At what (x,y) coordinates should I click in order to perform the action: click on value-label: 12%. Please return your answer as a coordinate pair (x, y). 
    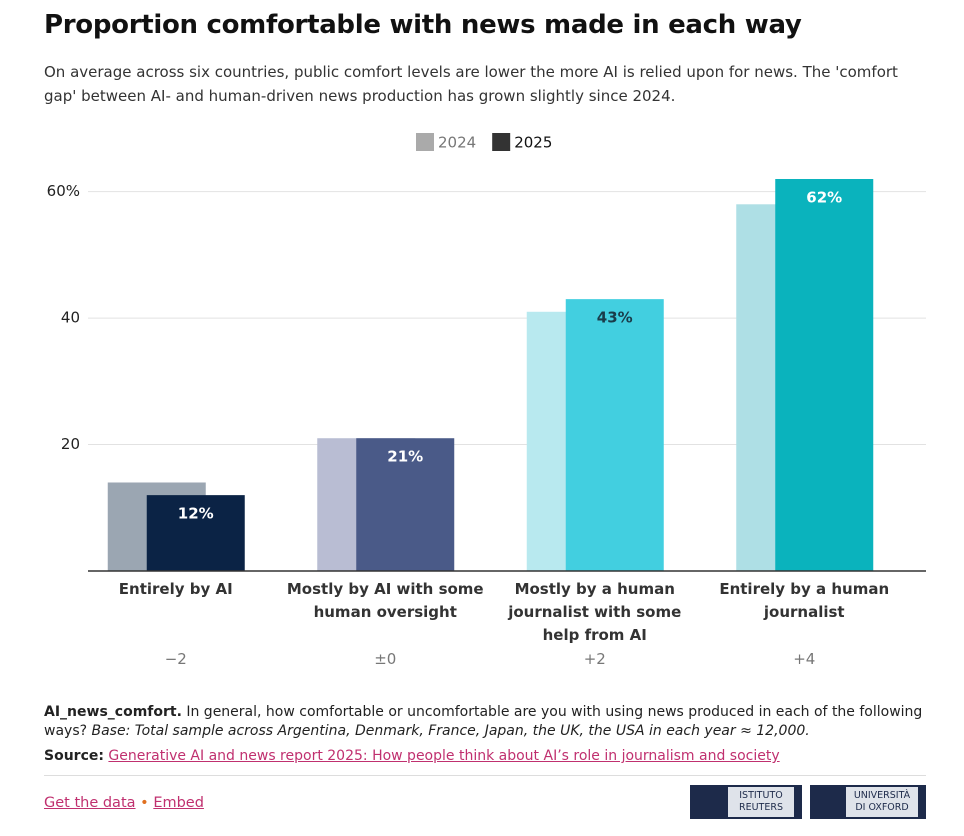
    Looking at the image, I should click on (196, 514).